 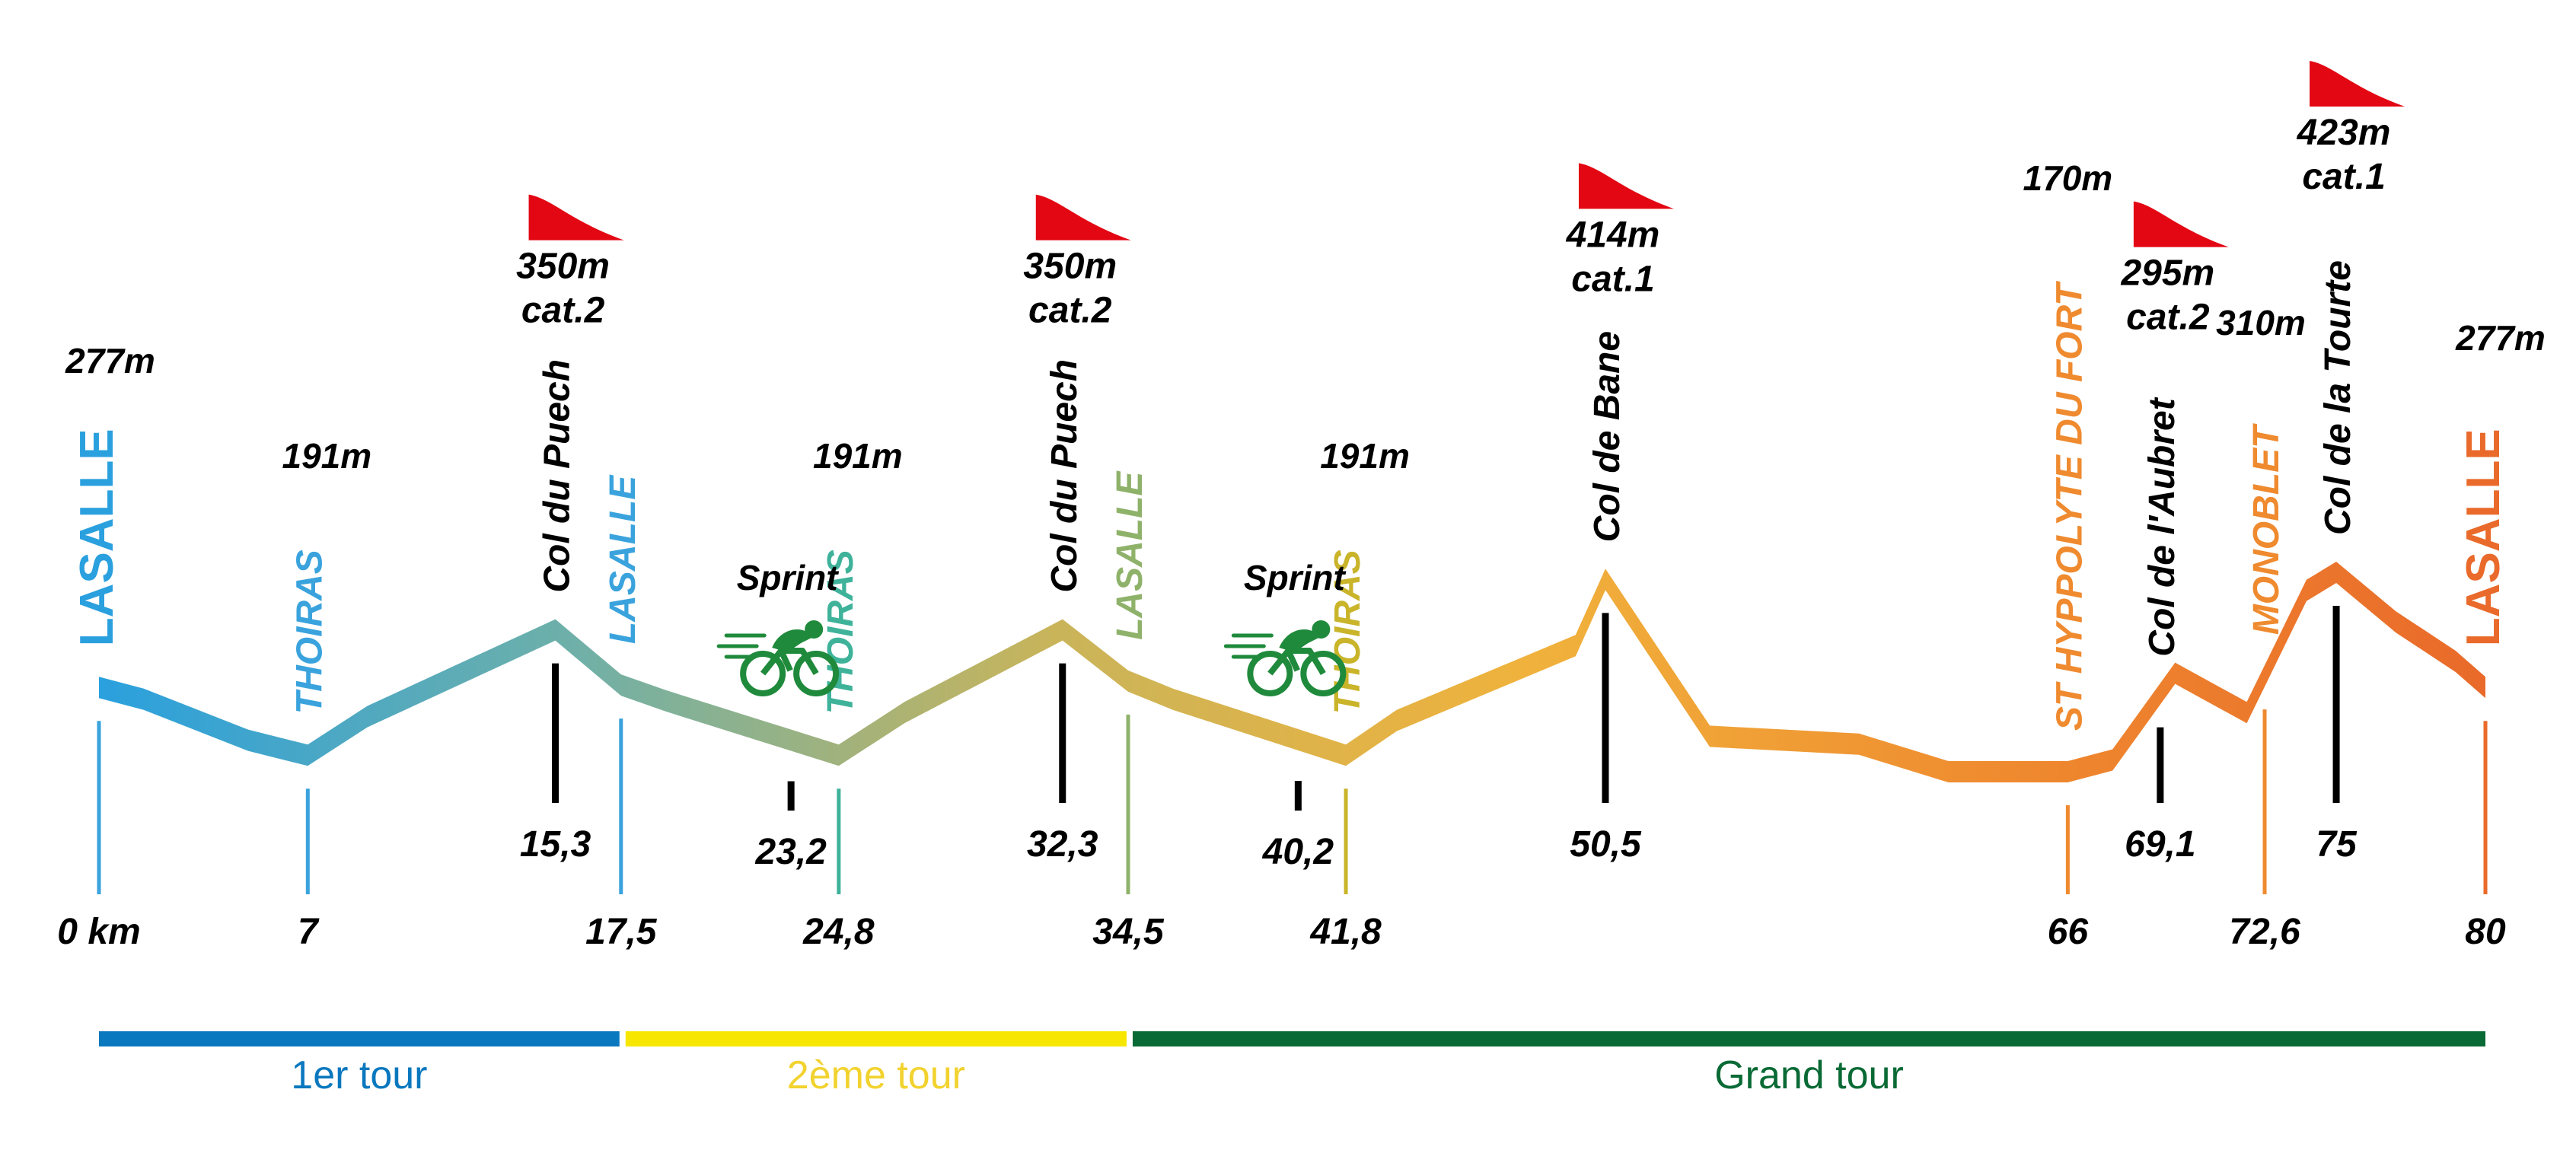 I want to click on km-label: 72,6, so click(x=2265, y=932).